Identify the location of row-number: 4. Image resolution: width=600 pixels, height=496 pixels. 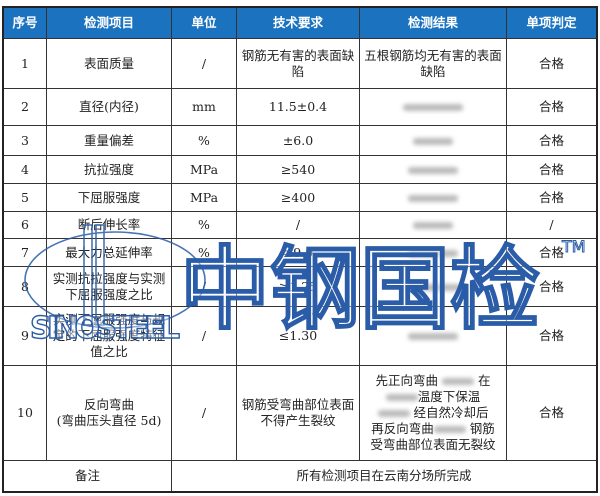
(24, 169).